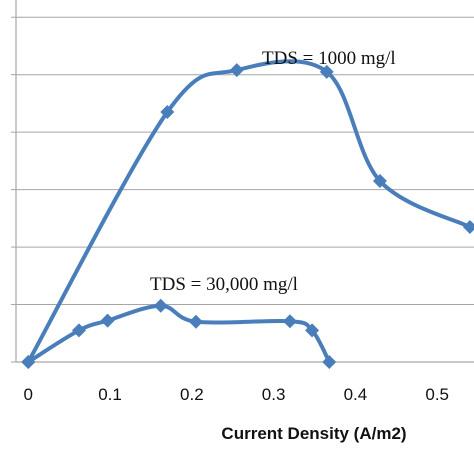 Image resolution: width=474 pixels, height=474 pixels. I want to click on annotation-tds-30000: TDS = 30,000 mg/l, so click(224, 284).